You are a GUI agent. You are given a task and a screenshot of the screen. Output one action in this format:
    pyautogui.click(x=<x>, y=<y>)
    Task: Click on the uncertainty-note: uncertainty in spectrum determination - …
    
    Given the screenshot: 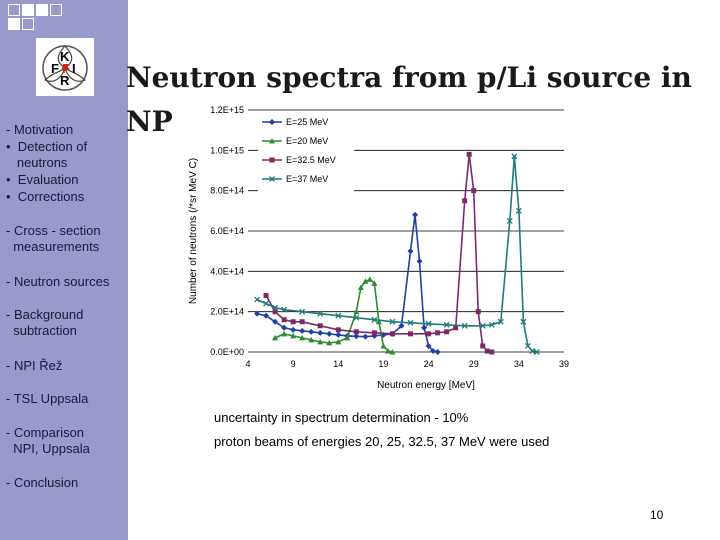 What is the action you would take?
    pyautogui.click(x=341, y=417)
    